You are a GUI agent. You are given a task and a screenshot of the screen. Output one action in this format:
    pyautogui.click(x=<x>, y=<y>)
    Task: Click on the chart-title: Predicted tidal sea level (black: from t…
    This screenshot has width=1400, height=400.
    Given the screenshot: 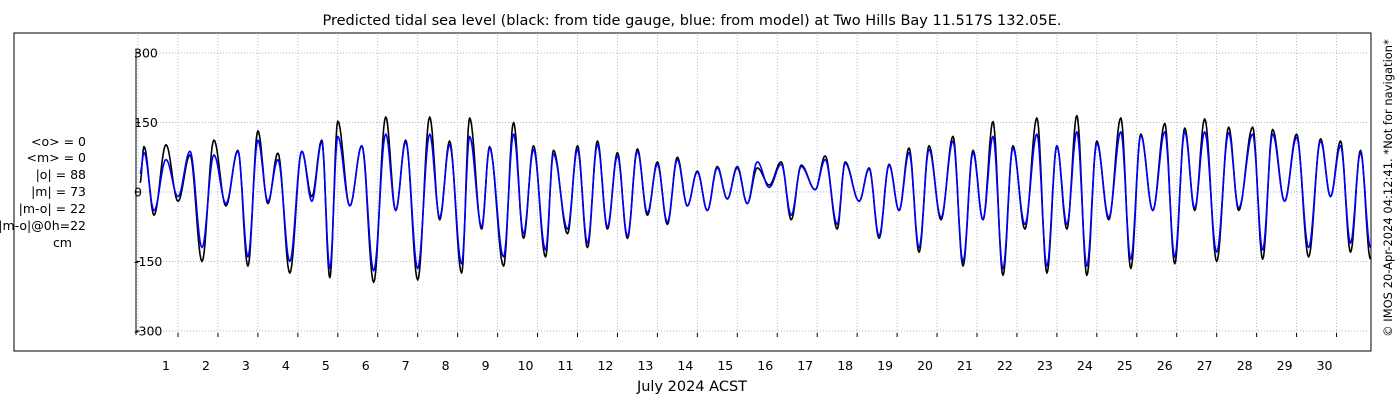 What is the action you would take?
    pyautogui.click(x=691, y=21)
    